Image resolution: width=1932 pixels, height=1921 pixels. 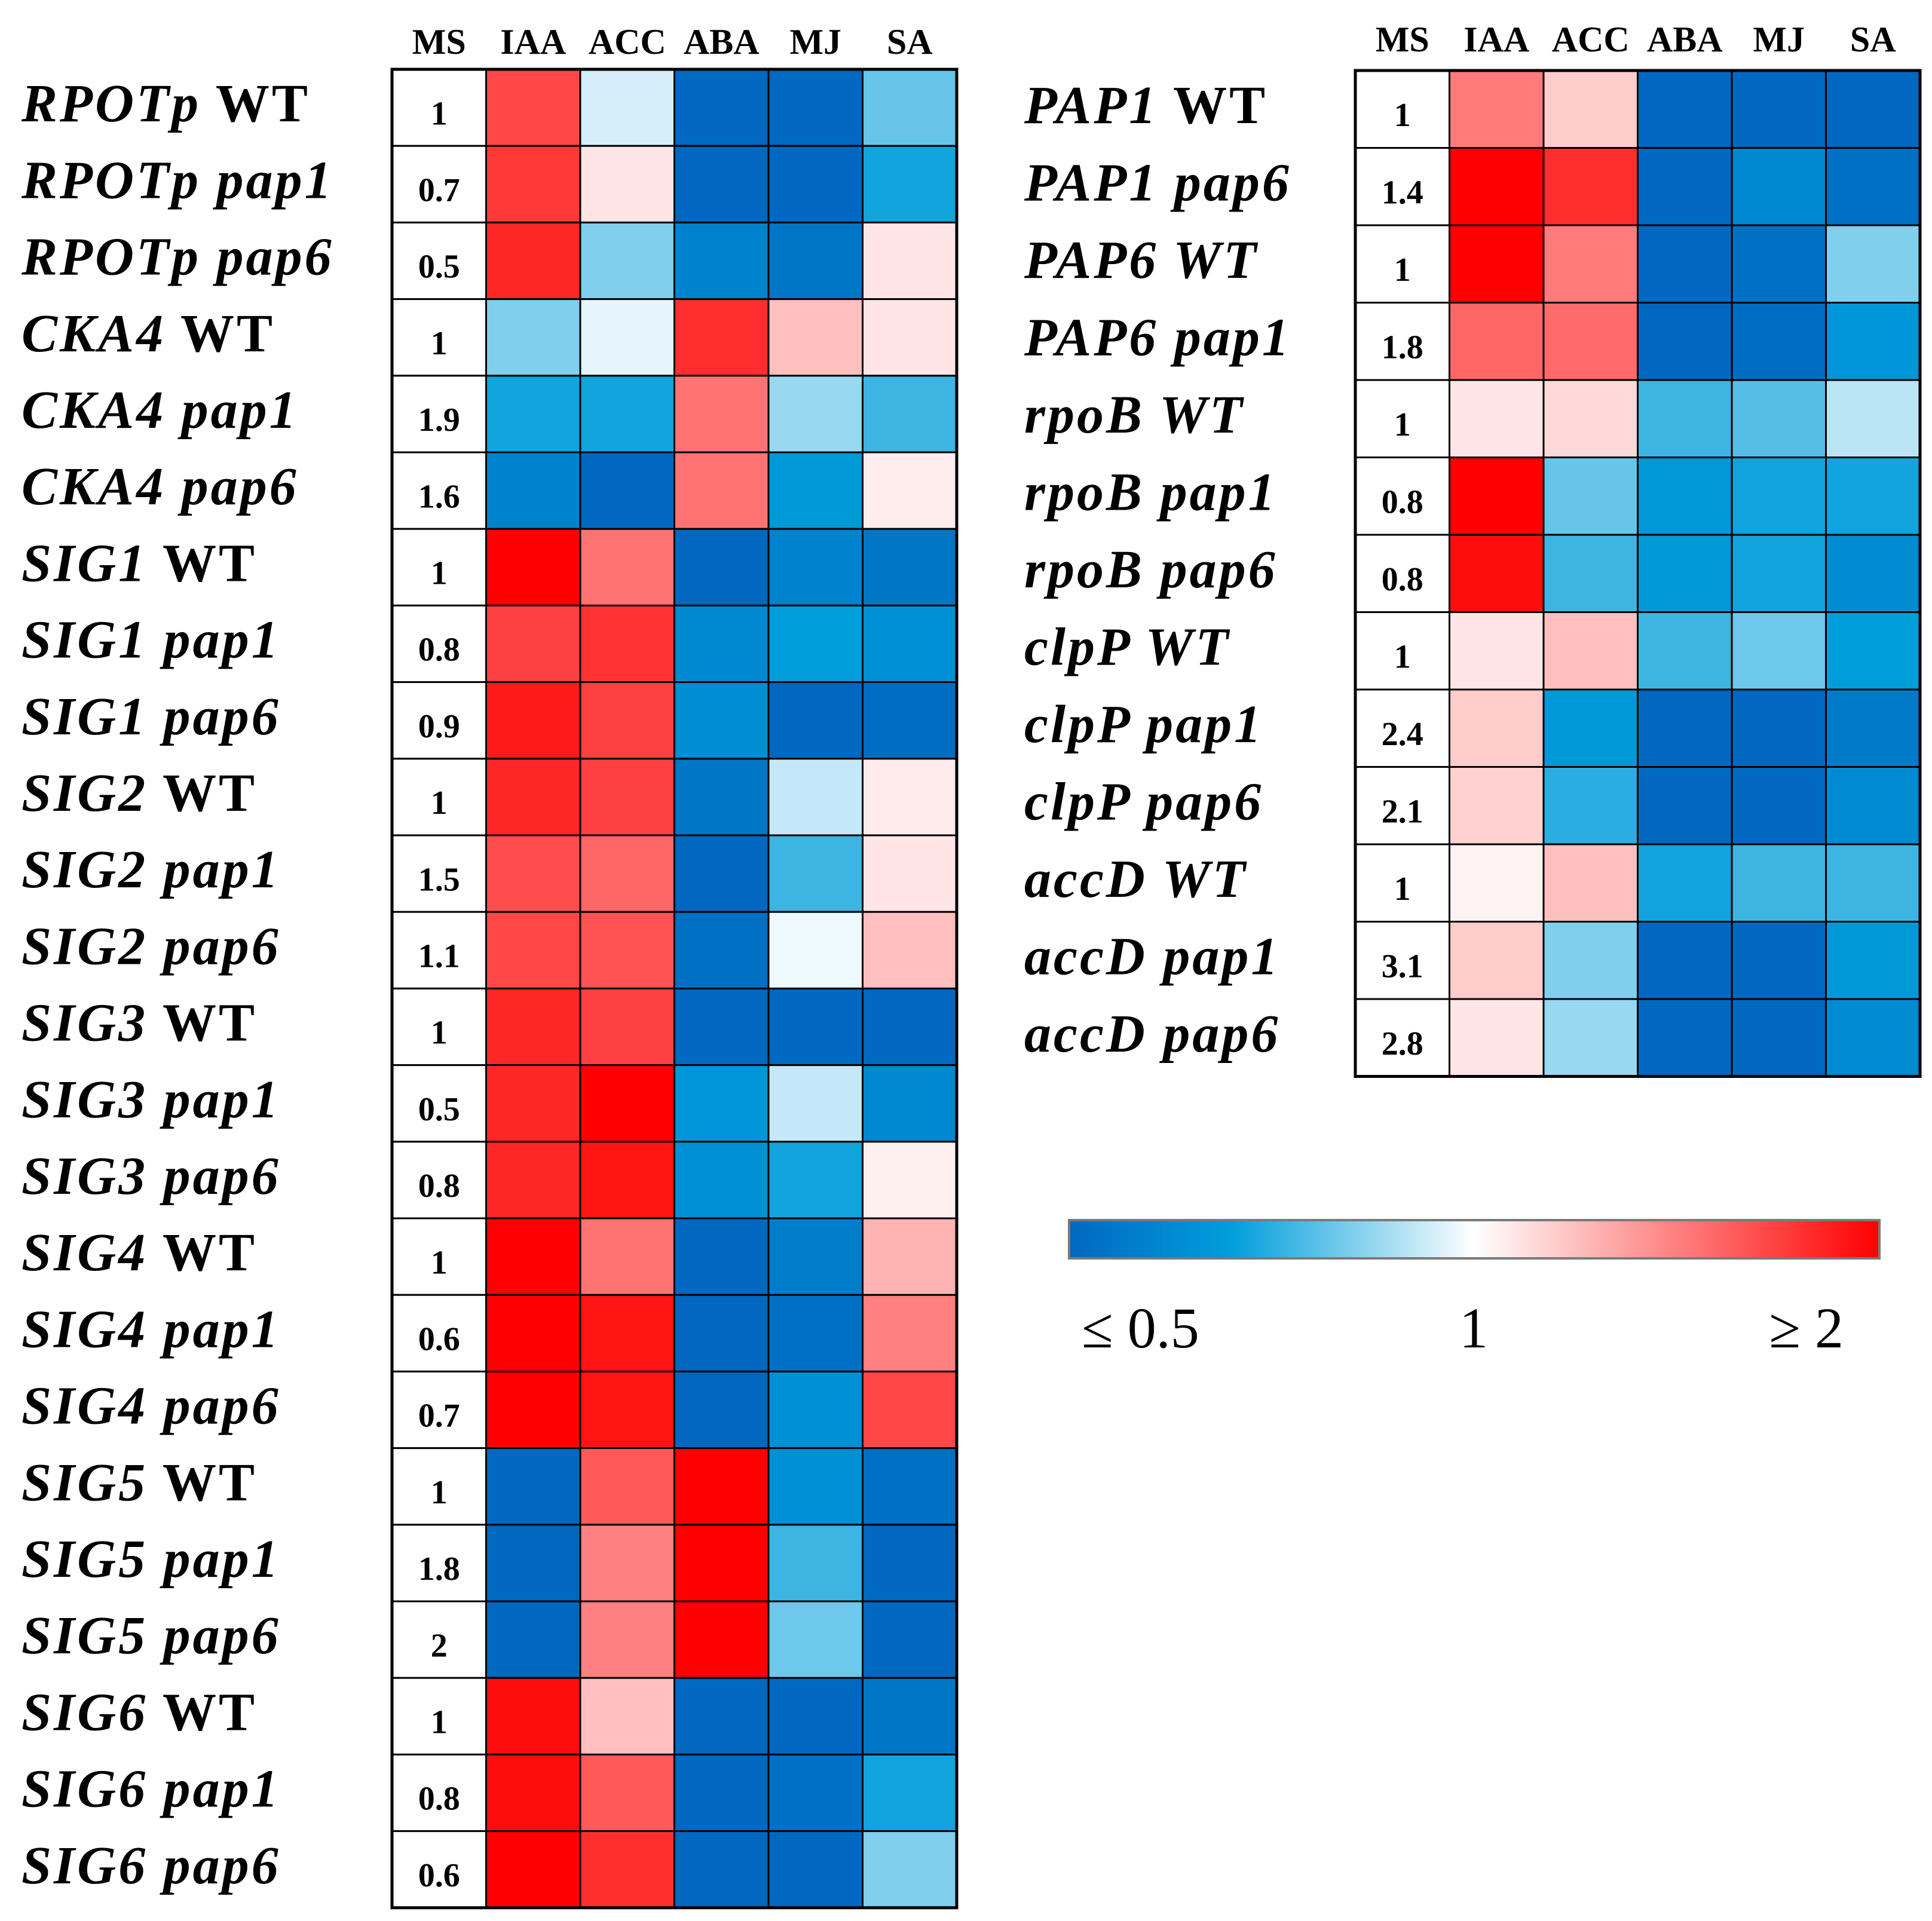 What do you see at coordinates (85, 1099) in the screenshot?
I see `row-label-gene: SIG3` at bounding box center [85, 1099].